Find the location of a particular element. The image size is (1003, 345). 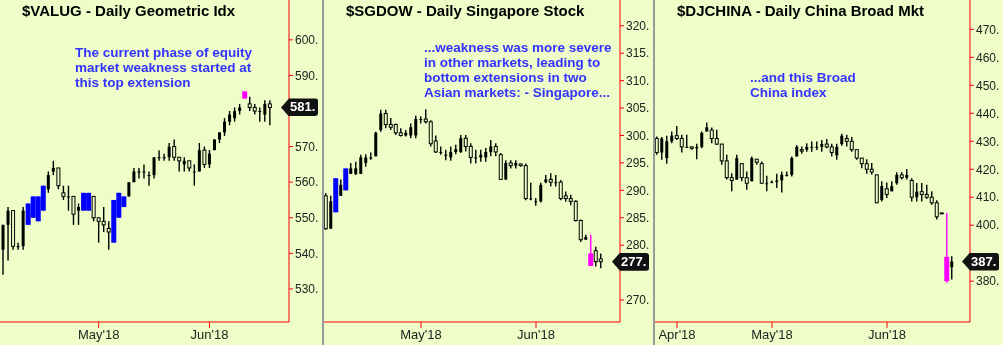

y-tick-label: 320. is located at coordinates (638, 26).